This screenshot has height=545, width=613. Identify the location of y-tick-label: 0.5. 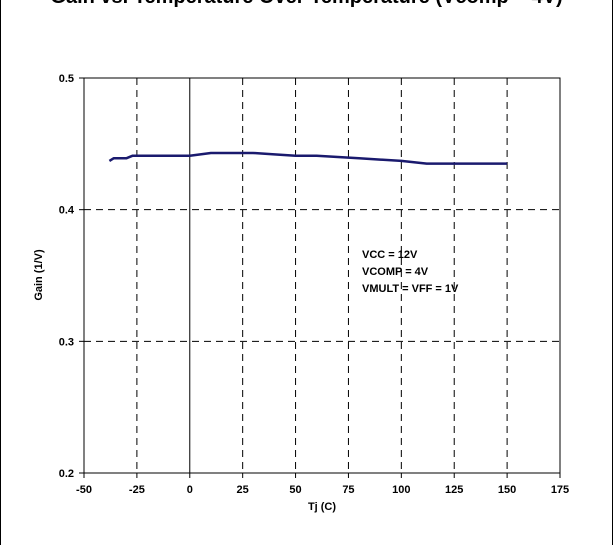
(66, 79).